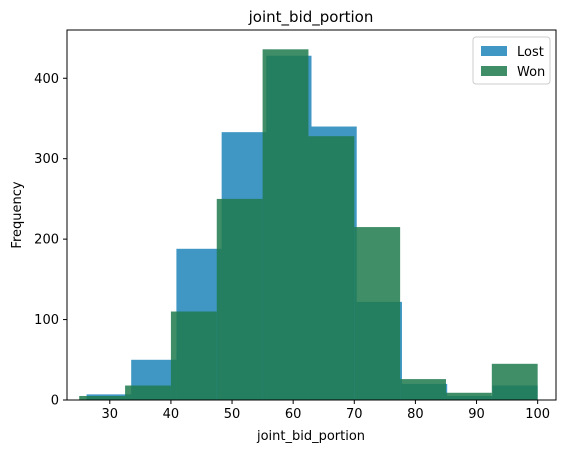 The width and height of the screenshot is (571, 453). Describe the element at coordinates (326, 411) in the screenshot. I see `x-axis: 30 40 50 60 70 80 90 100` at that location.